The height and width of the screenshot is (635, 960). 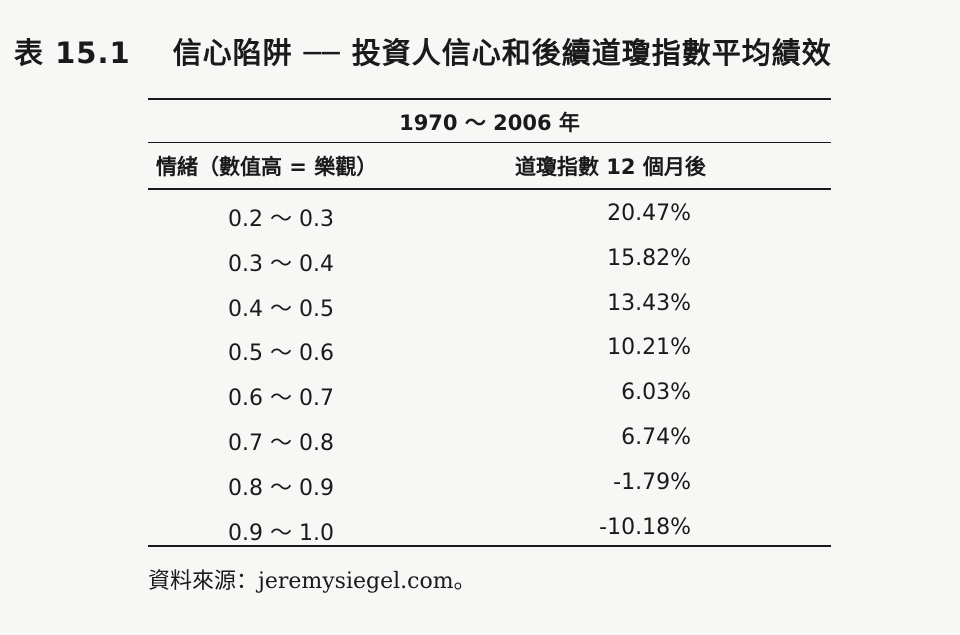 What do you see at coordinates (489, 123) in the screenshot?
I see `period-header: 1970 ～ 2006 年` at bounding box center [489, 123].